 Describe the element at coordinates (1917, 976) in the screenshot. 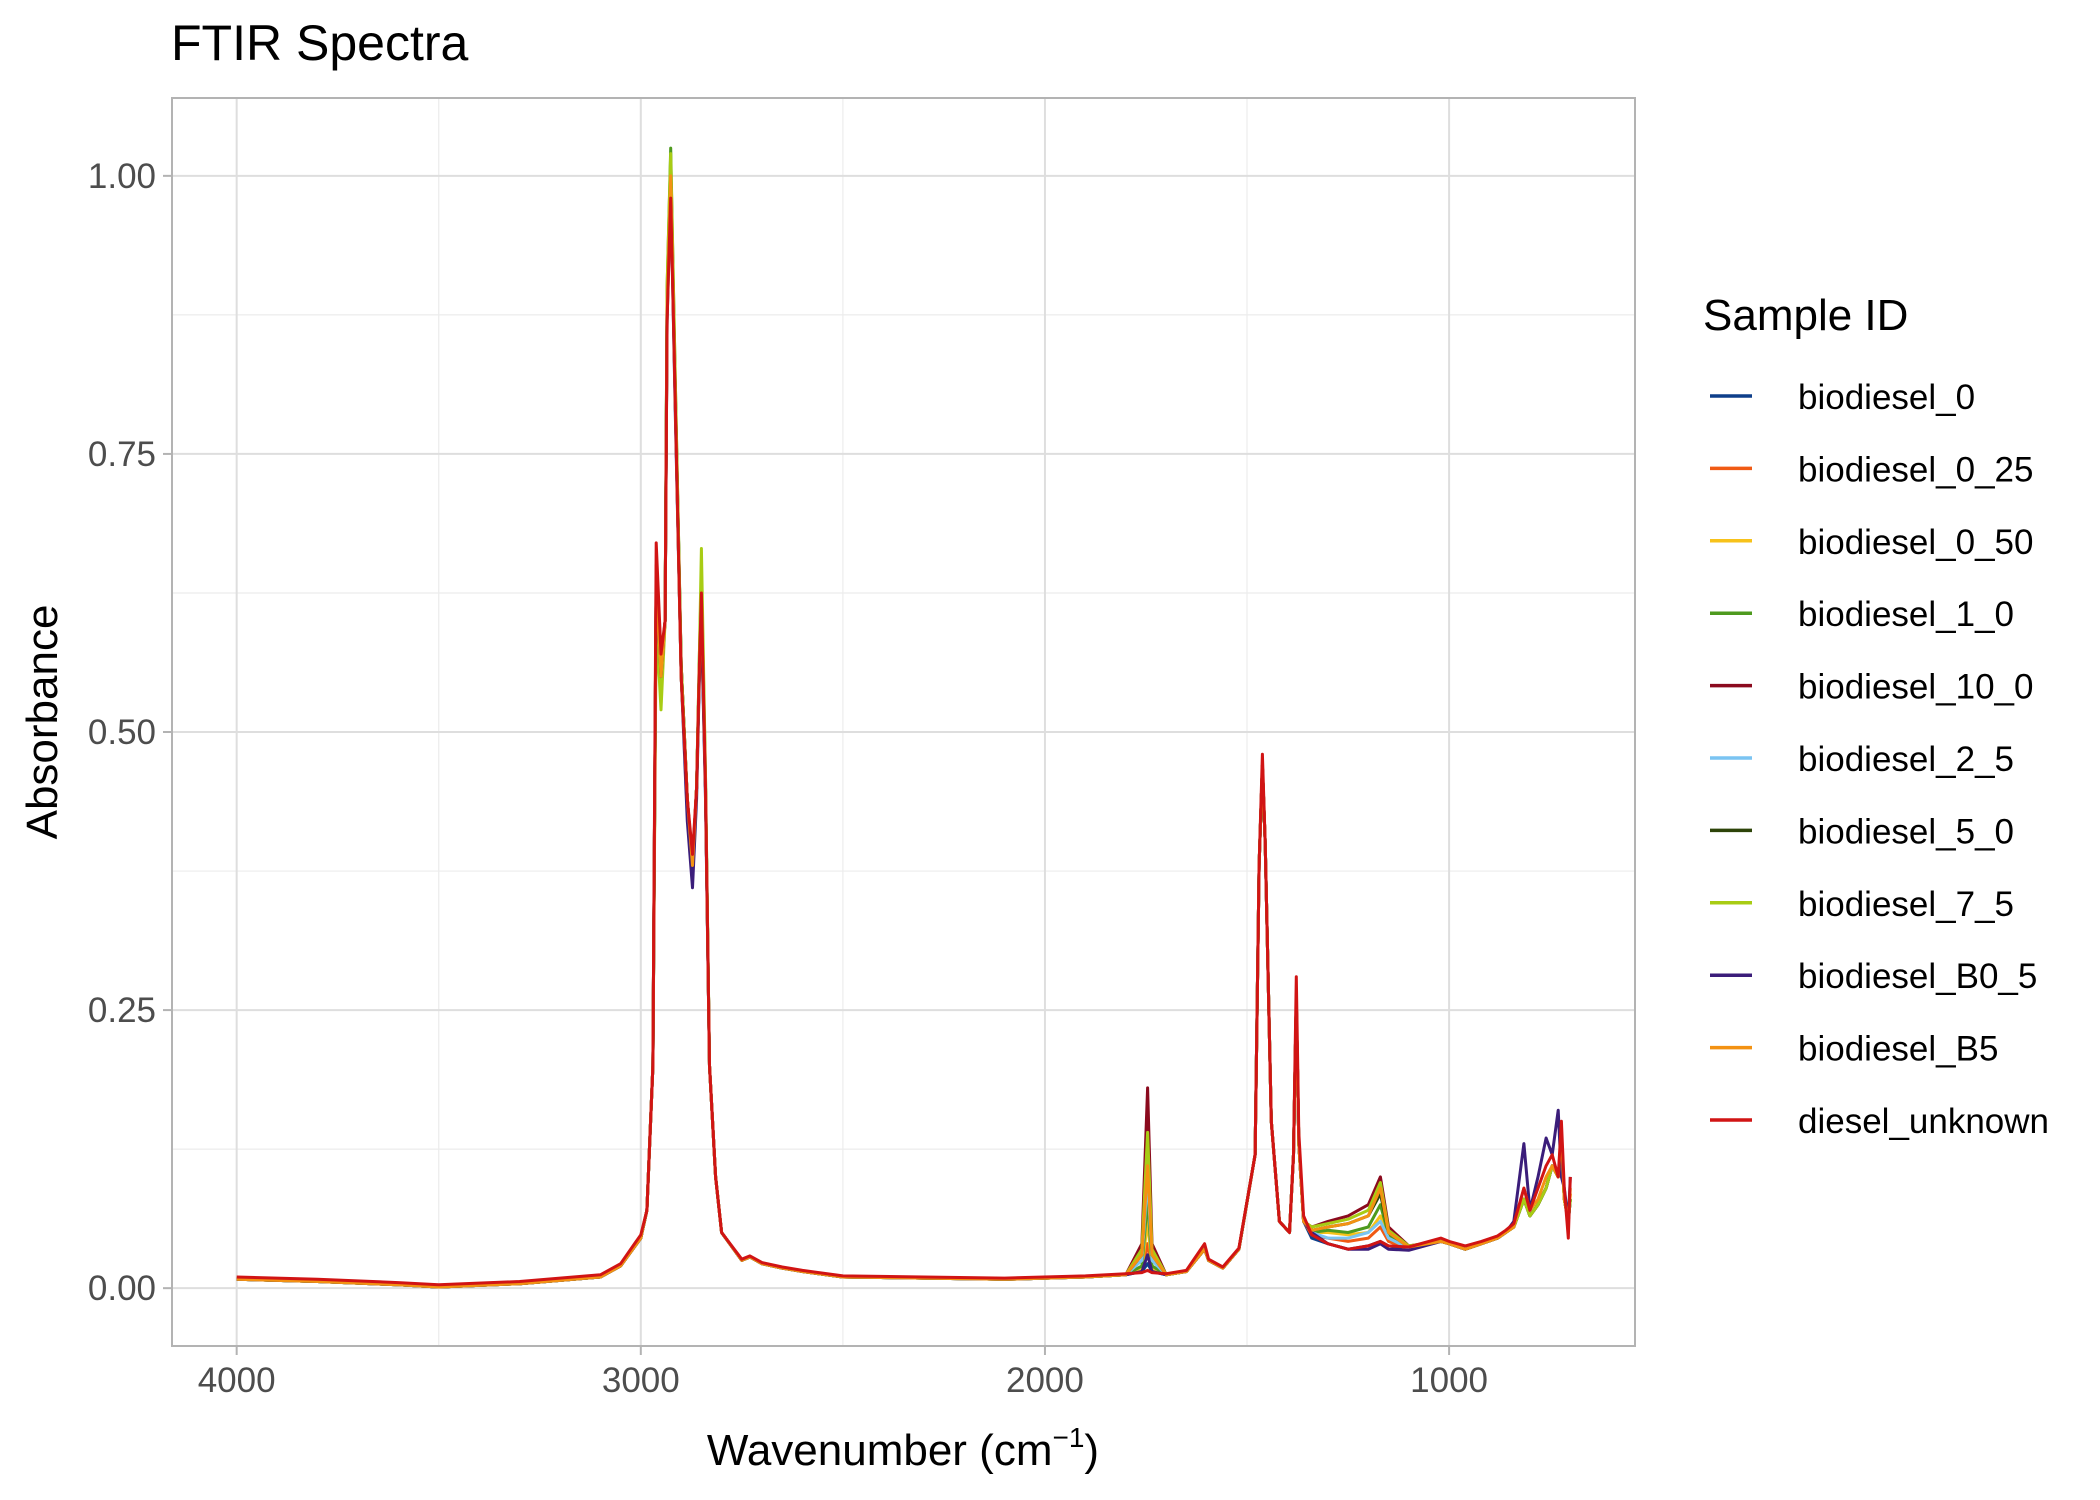

I see `legend-label-biodiesel_B0_5: biodiesel_B0_5` at that location.